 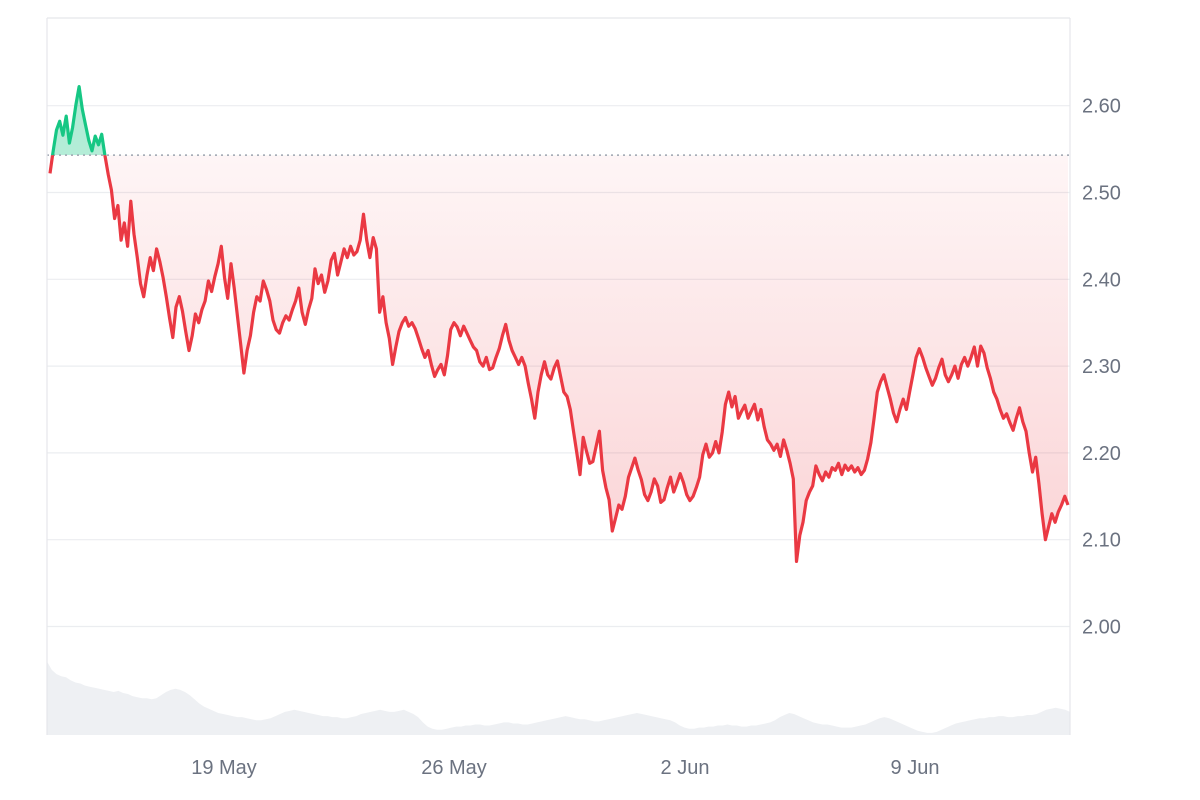 What do you see at coordinates (685, 768) in the screenshot?
I see `x-tick-label: 2 Jun` at bounding box center [685, 768].